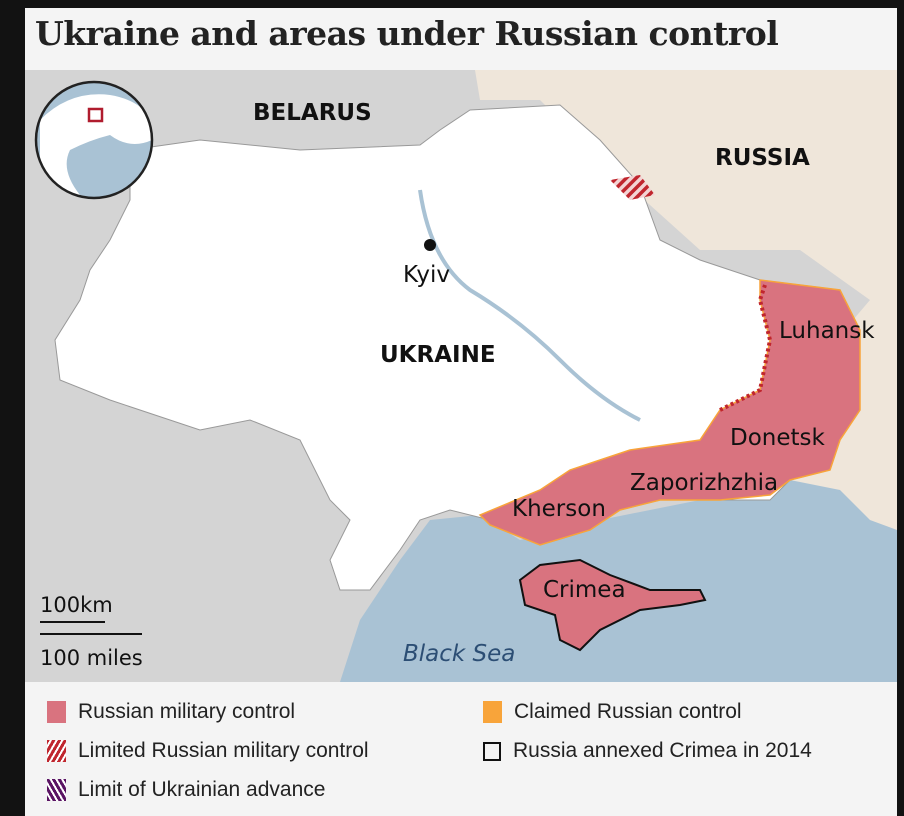  What do you see at coordinates (407, 33) in the screenshot?
I see `page-title: Ukraine and areas under Russian control` at bounding box center [407, 33].